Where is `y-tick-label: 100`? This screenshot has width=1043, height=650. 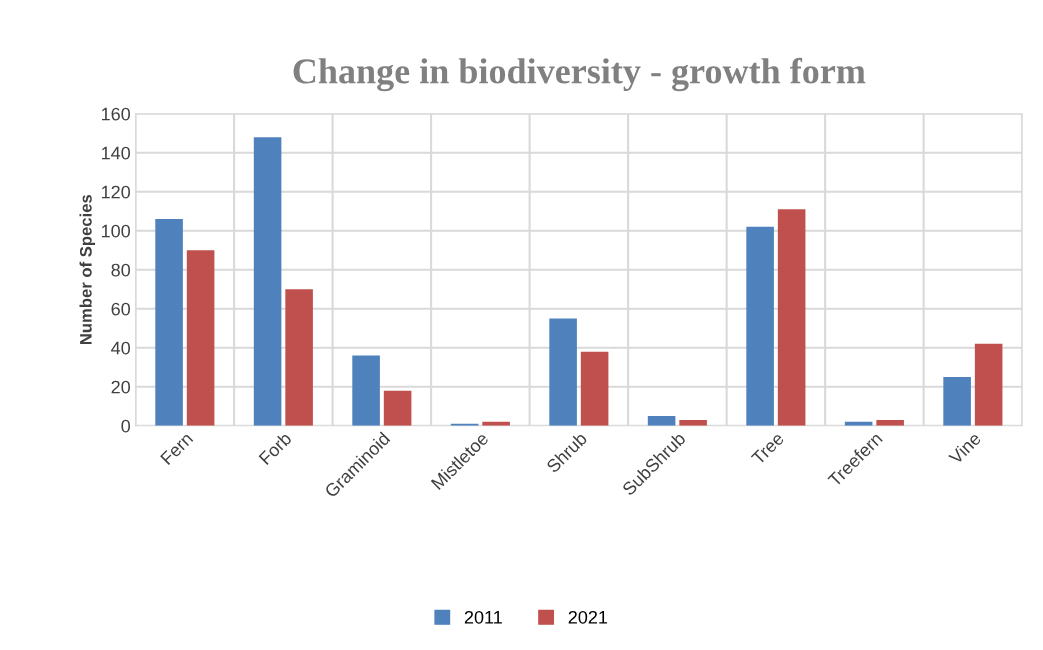
y-tick-label: 100 is located at coordinates (116, 231).